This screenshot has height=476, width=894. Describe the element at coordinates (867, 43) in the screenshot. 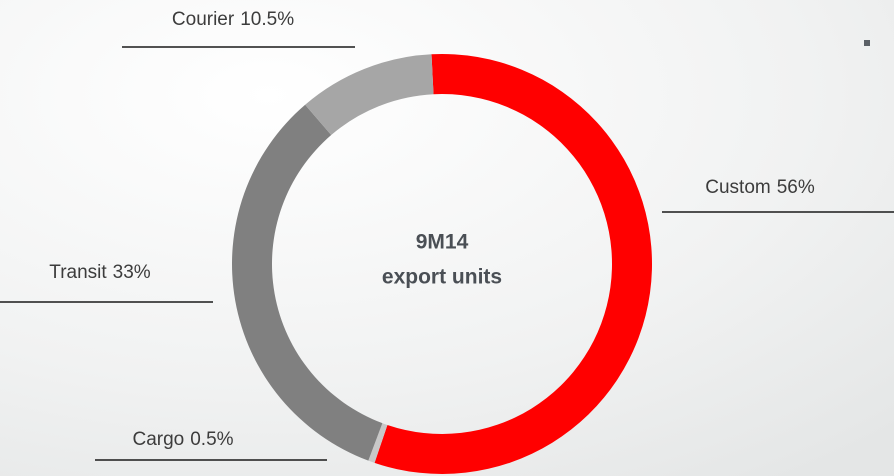

I see `bullet` at that location.